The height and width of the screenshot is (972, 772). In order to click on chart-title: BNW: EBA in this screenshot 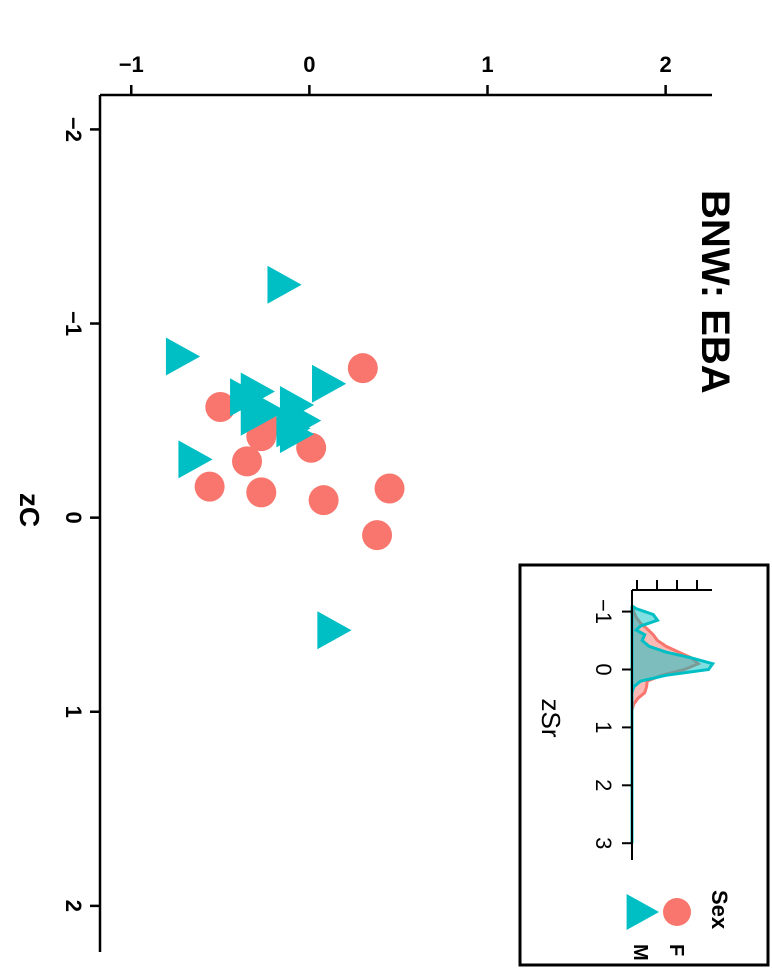, I will do `click(715, 292)`.